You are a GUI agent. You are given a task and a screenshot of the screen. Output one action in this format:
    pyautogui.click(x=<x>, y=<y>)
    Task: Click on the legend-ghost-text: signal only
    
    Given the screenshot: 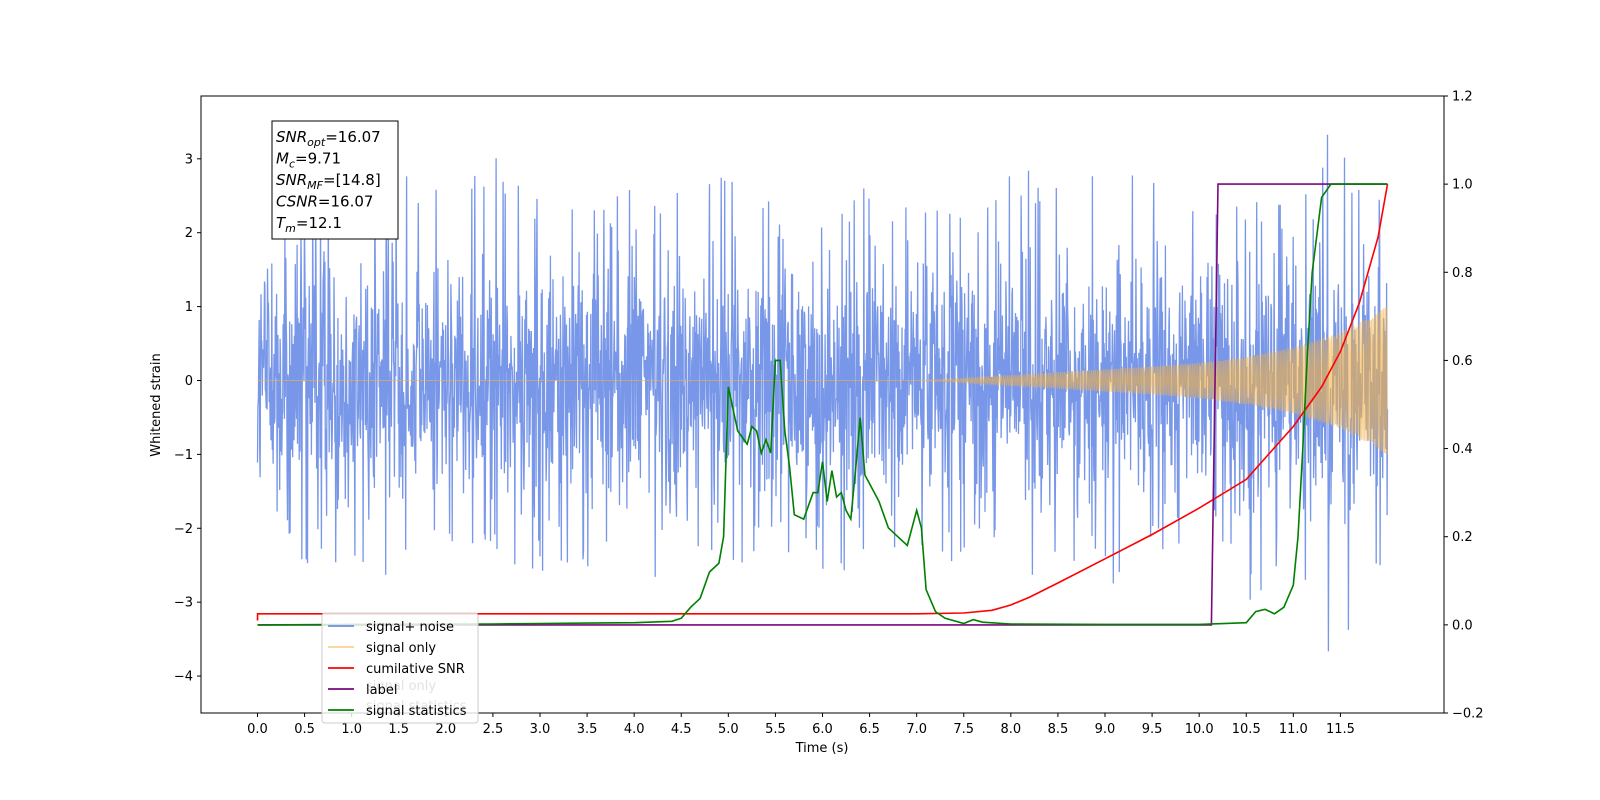 What is the action you would take?
    pyautogui.click(x=401, y=686)
    